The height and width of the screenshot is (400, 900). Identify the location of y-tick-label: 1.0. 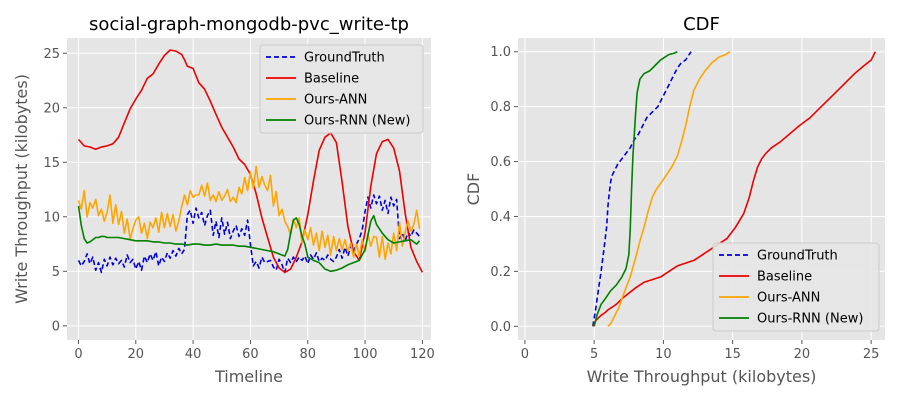
(500, 52).